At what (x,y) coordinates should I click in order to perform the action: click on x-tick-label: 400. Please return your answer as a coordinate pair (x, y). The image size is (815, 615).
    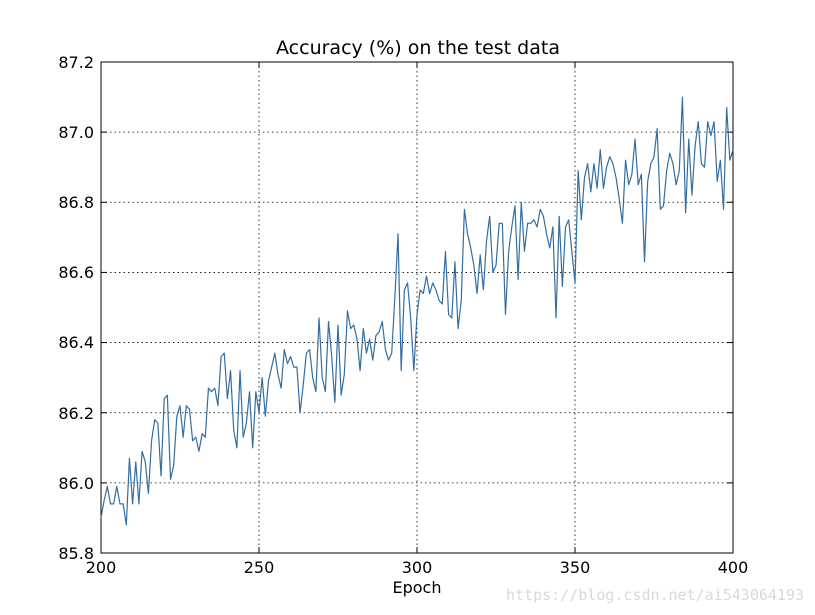
    Looking at the image, I should click on (733, 567).